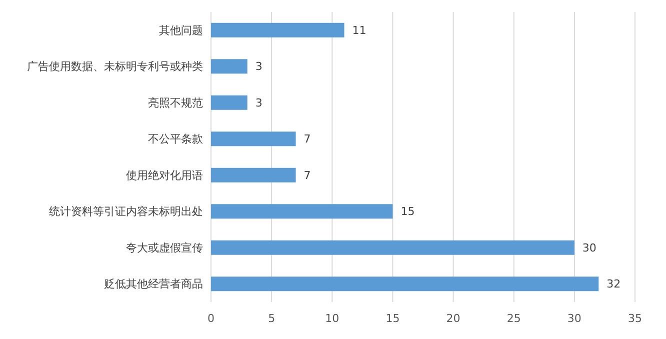 The height and width of the screenshot is (339, 666). Describe the element at coordinates (635, 318) in the screenshot. I see `x-tick-label: 35` at that location.